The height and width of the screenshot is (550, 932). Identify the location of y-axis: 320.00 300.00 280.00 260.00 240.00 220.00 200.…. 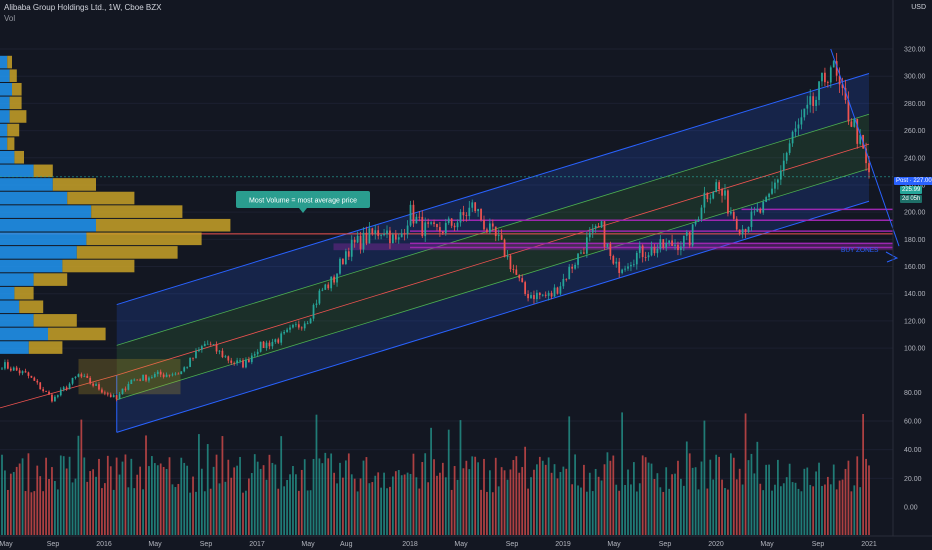
(915, 279).